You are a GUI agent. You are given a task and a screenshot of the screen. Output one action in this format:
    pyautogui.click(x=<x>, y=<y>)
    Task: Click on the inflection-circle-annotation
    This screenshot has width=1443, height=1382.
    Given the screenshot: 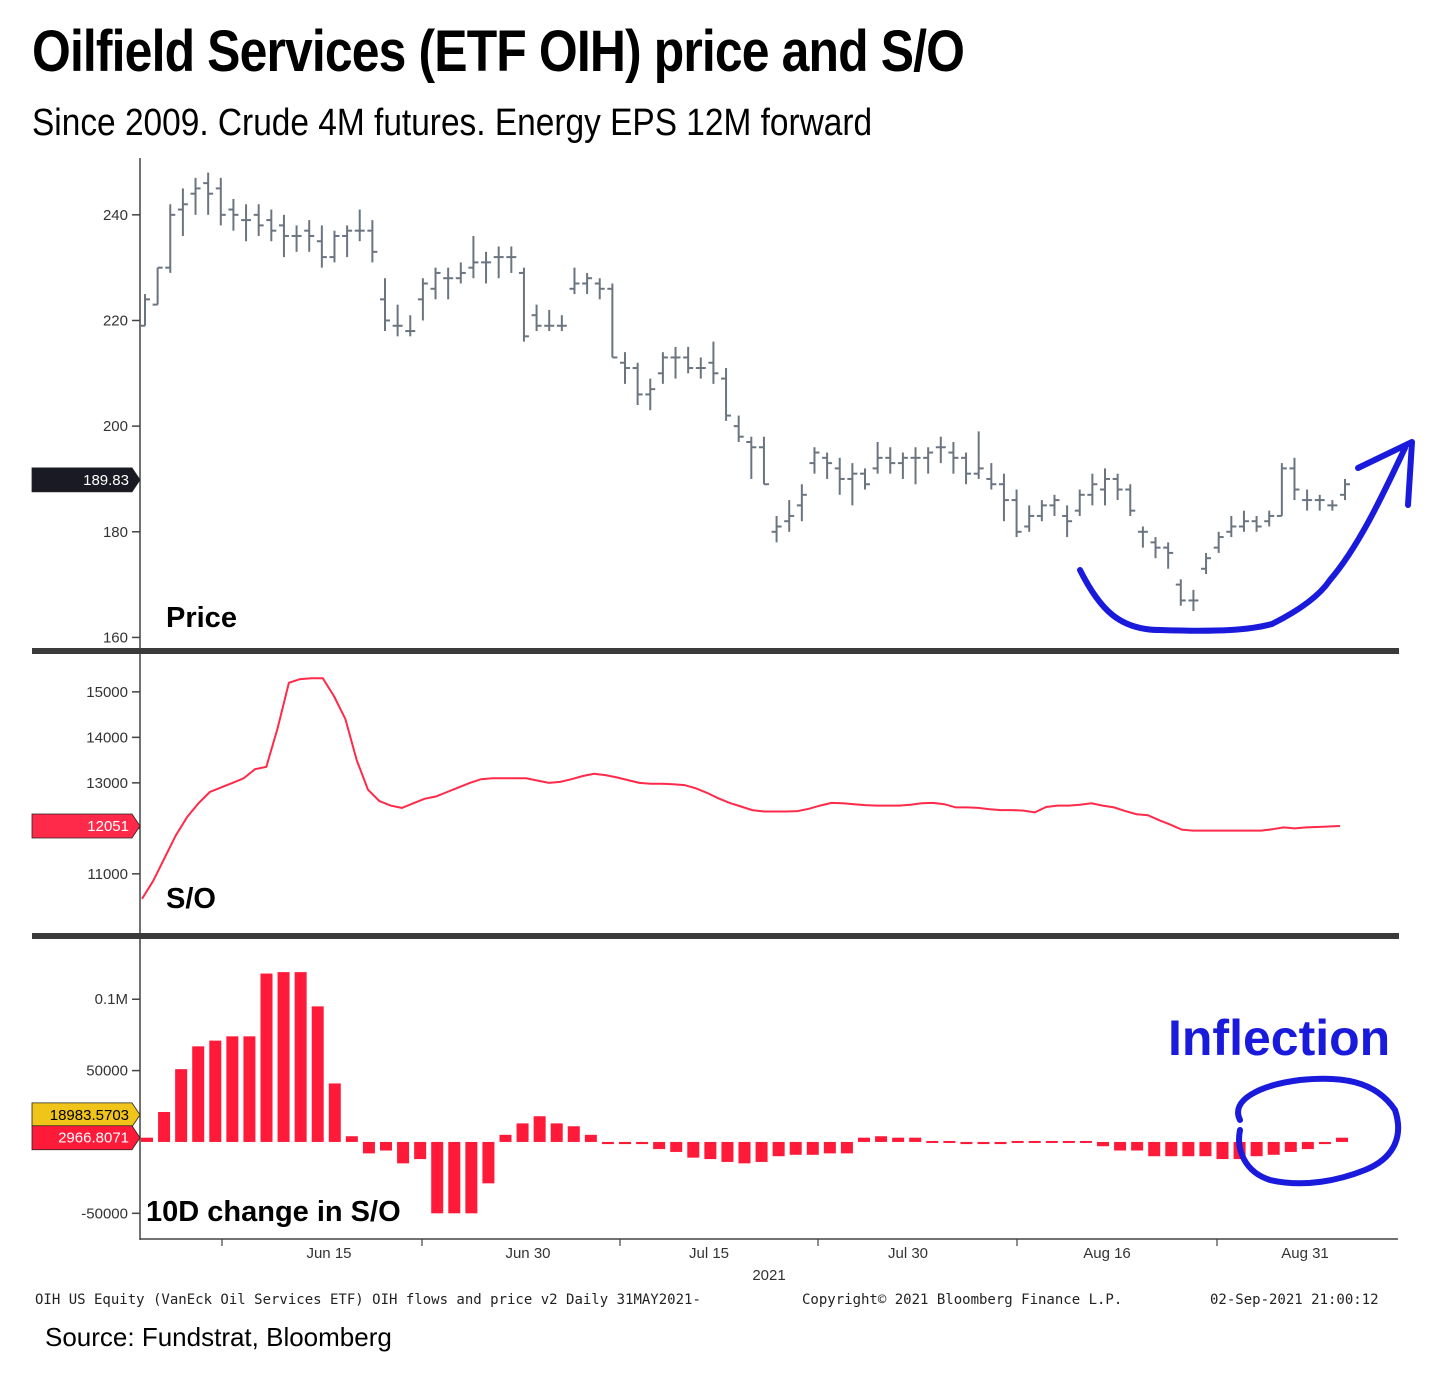 What is the action you would take?
    pyautogui.click(x=1318, y=1131)
    